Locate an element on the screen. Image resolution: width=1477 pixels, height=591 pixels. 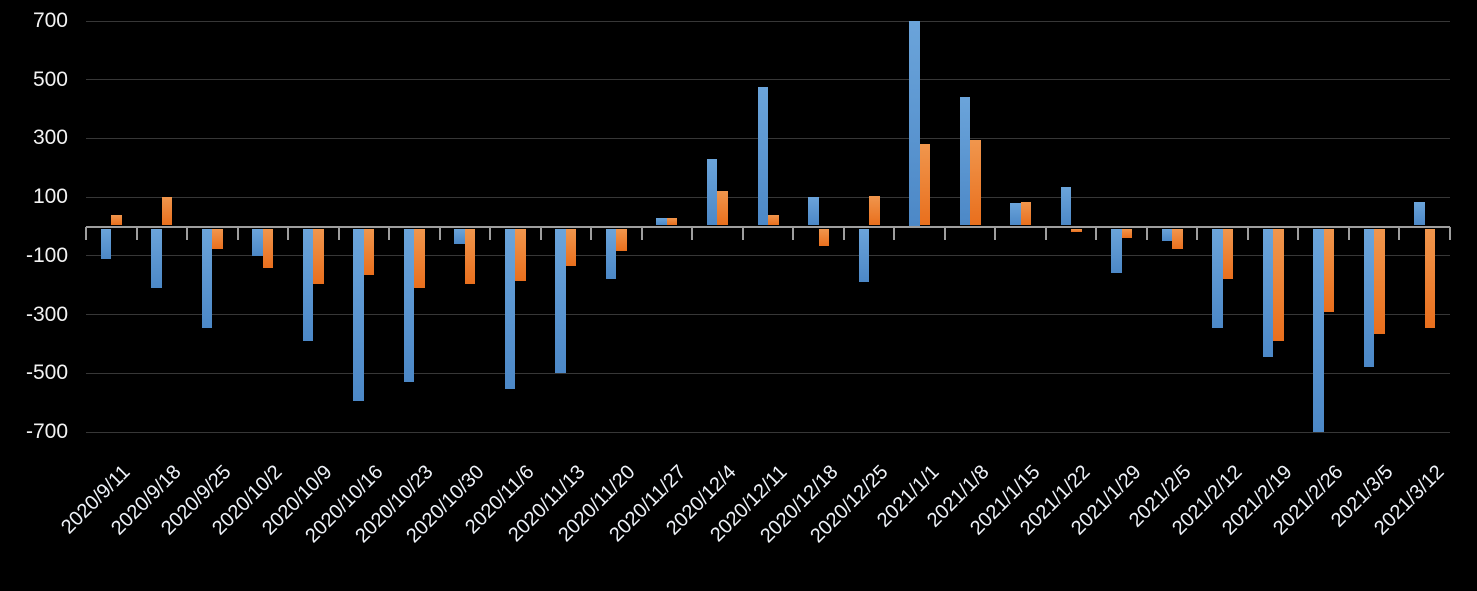
y-axis-label: 300 is located at coordinates (50, 138).